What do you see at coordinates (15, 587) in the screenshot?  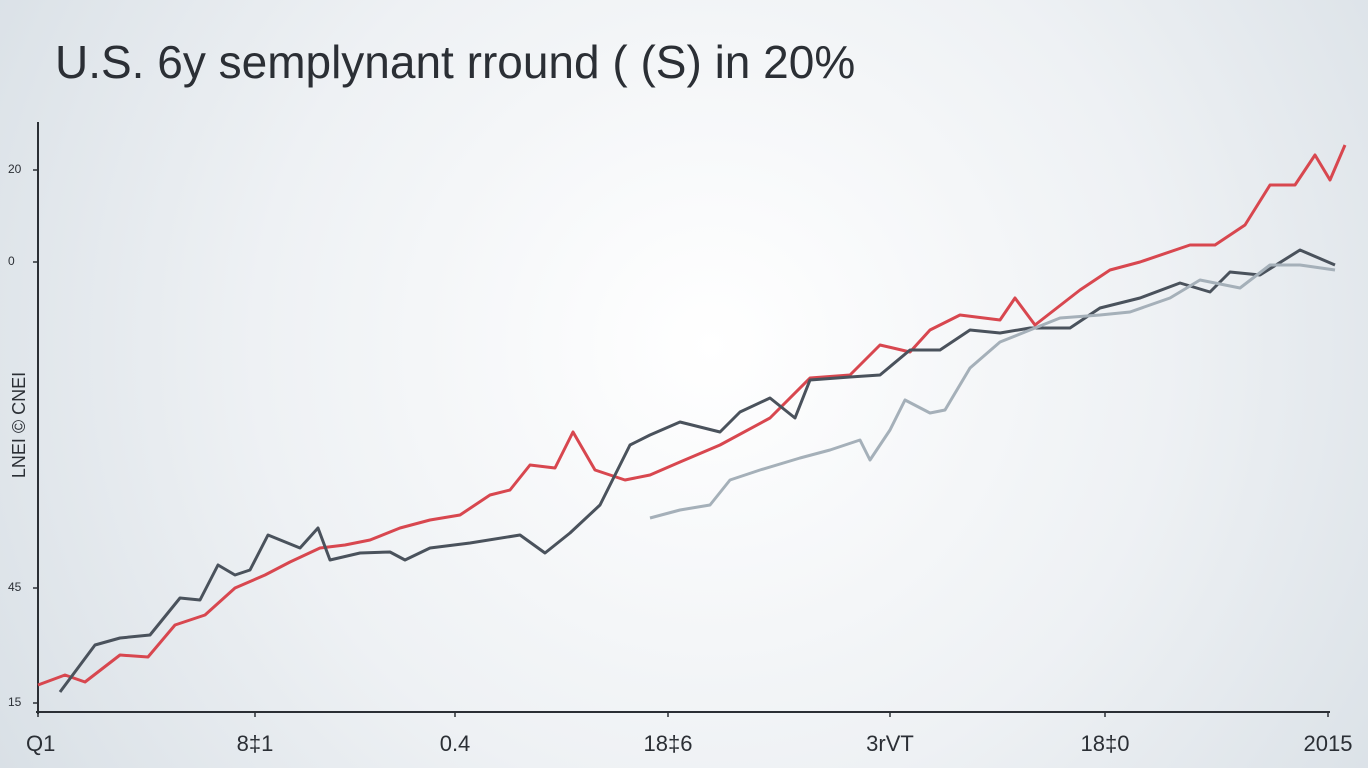 I see `y-tick-label: 45` at bounding box center [15, 587].